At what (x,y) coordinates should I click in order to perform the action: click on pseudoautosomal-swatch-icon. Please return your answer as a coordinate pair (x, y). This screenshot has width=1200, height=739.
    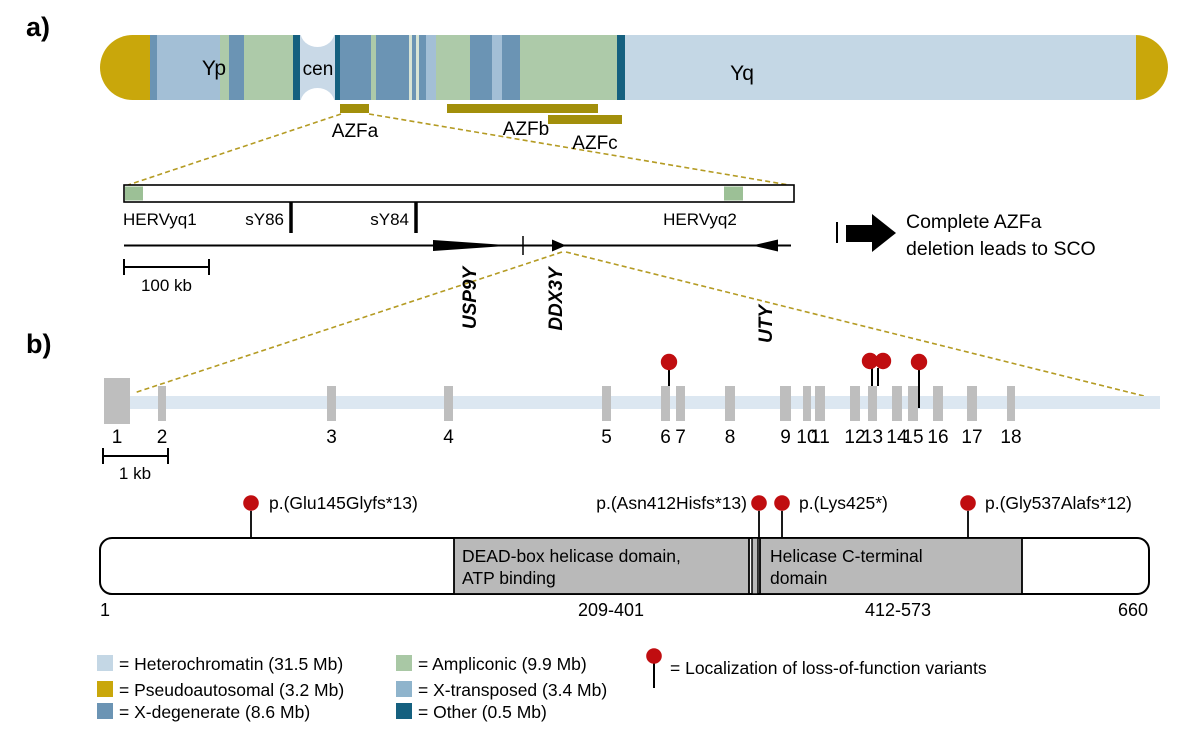
    Looking at the image, I should click on (105, 689).